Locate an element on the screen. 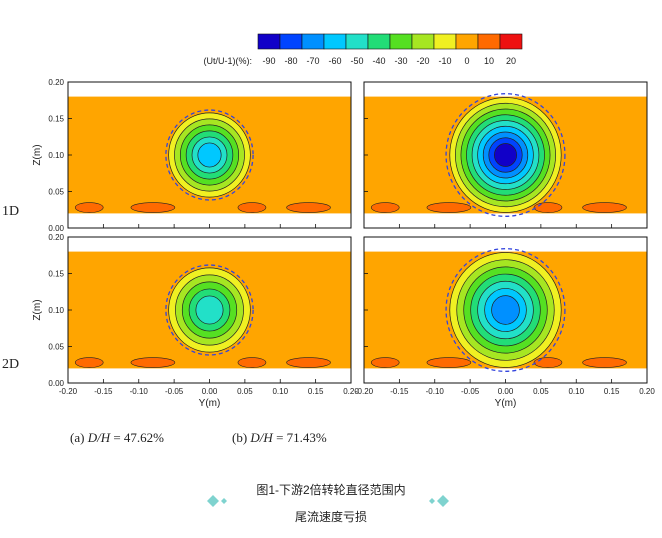 The width and height of the screenshot is (662, 538). colorbar-tick-label: -10 is located at coordinates (444, 61).